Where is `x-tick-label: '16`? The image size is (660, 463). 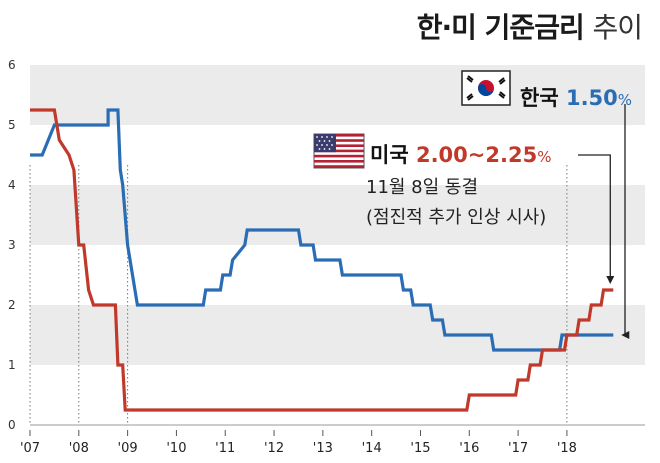
x-tick-label: '16 is located at coordinates (469, 448).